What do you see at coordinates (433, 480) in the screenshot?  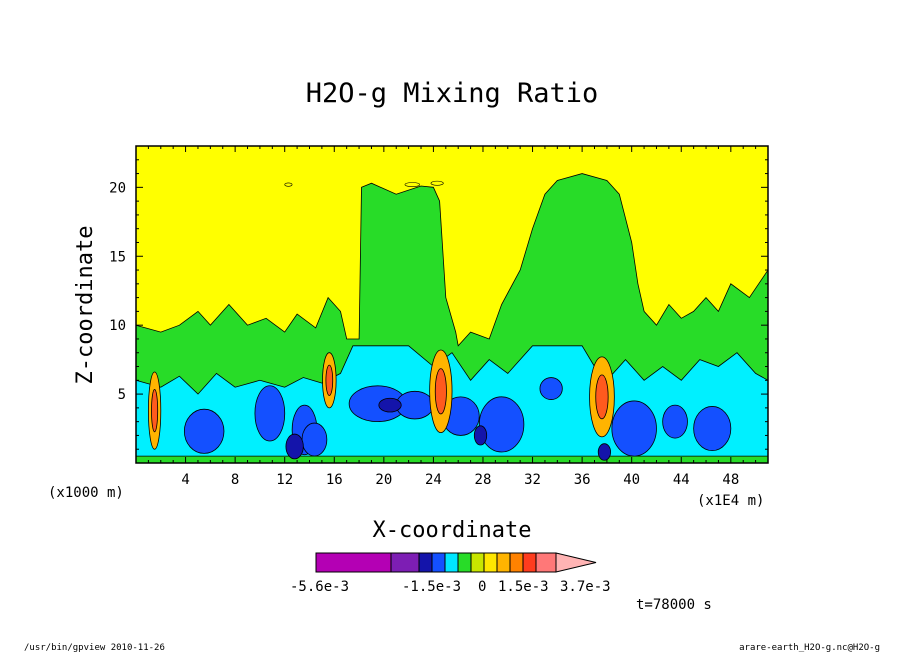 I see `x-tick-label: 24` at bounding box center [433, 480].